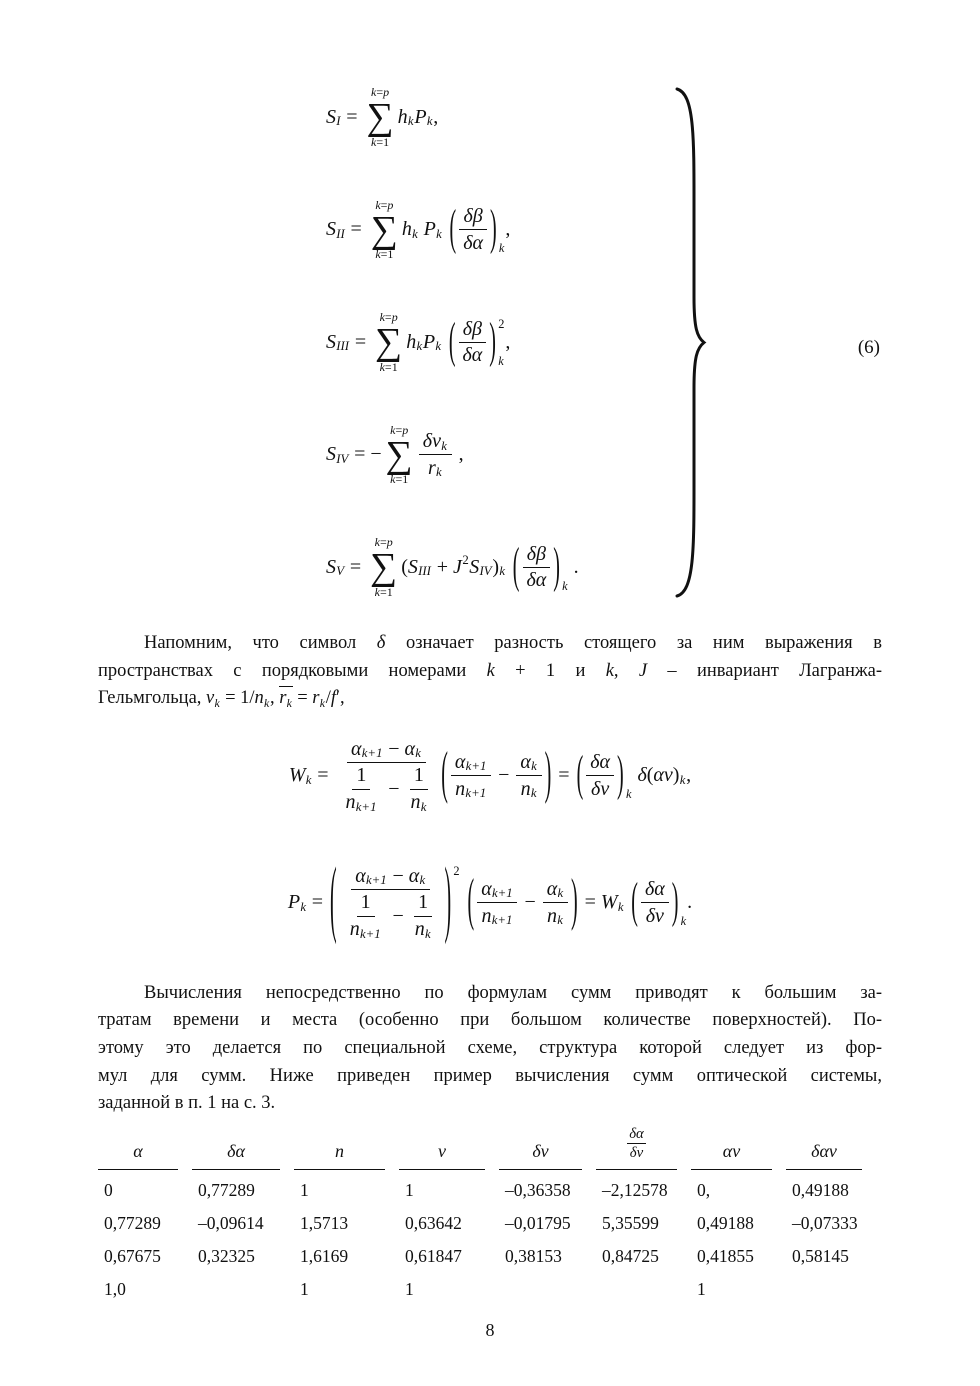 This screenshot has width=980, height=1386. What do you see at coordinates (431, 467) in the screenshot?
I see `math-i: r` at bounding box center [431, 467].